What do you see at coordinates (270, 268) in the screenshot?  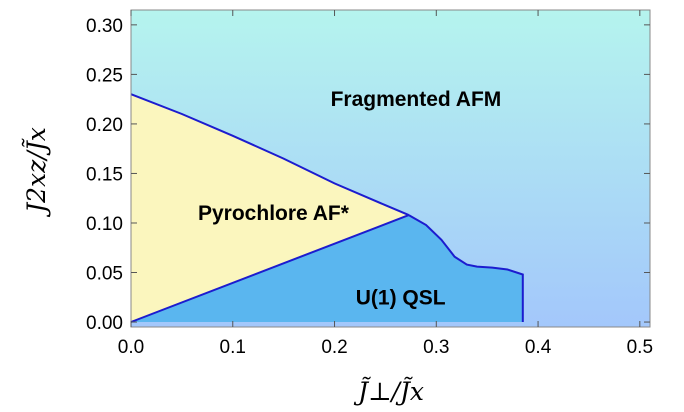 I see `boundary-pyrochlore-qsl` at bounding box center [270, 268].